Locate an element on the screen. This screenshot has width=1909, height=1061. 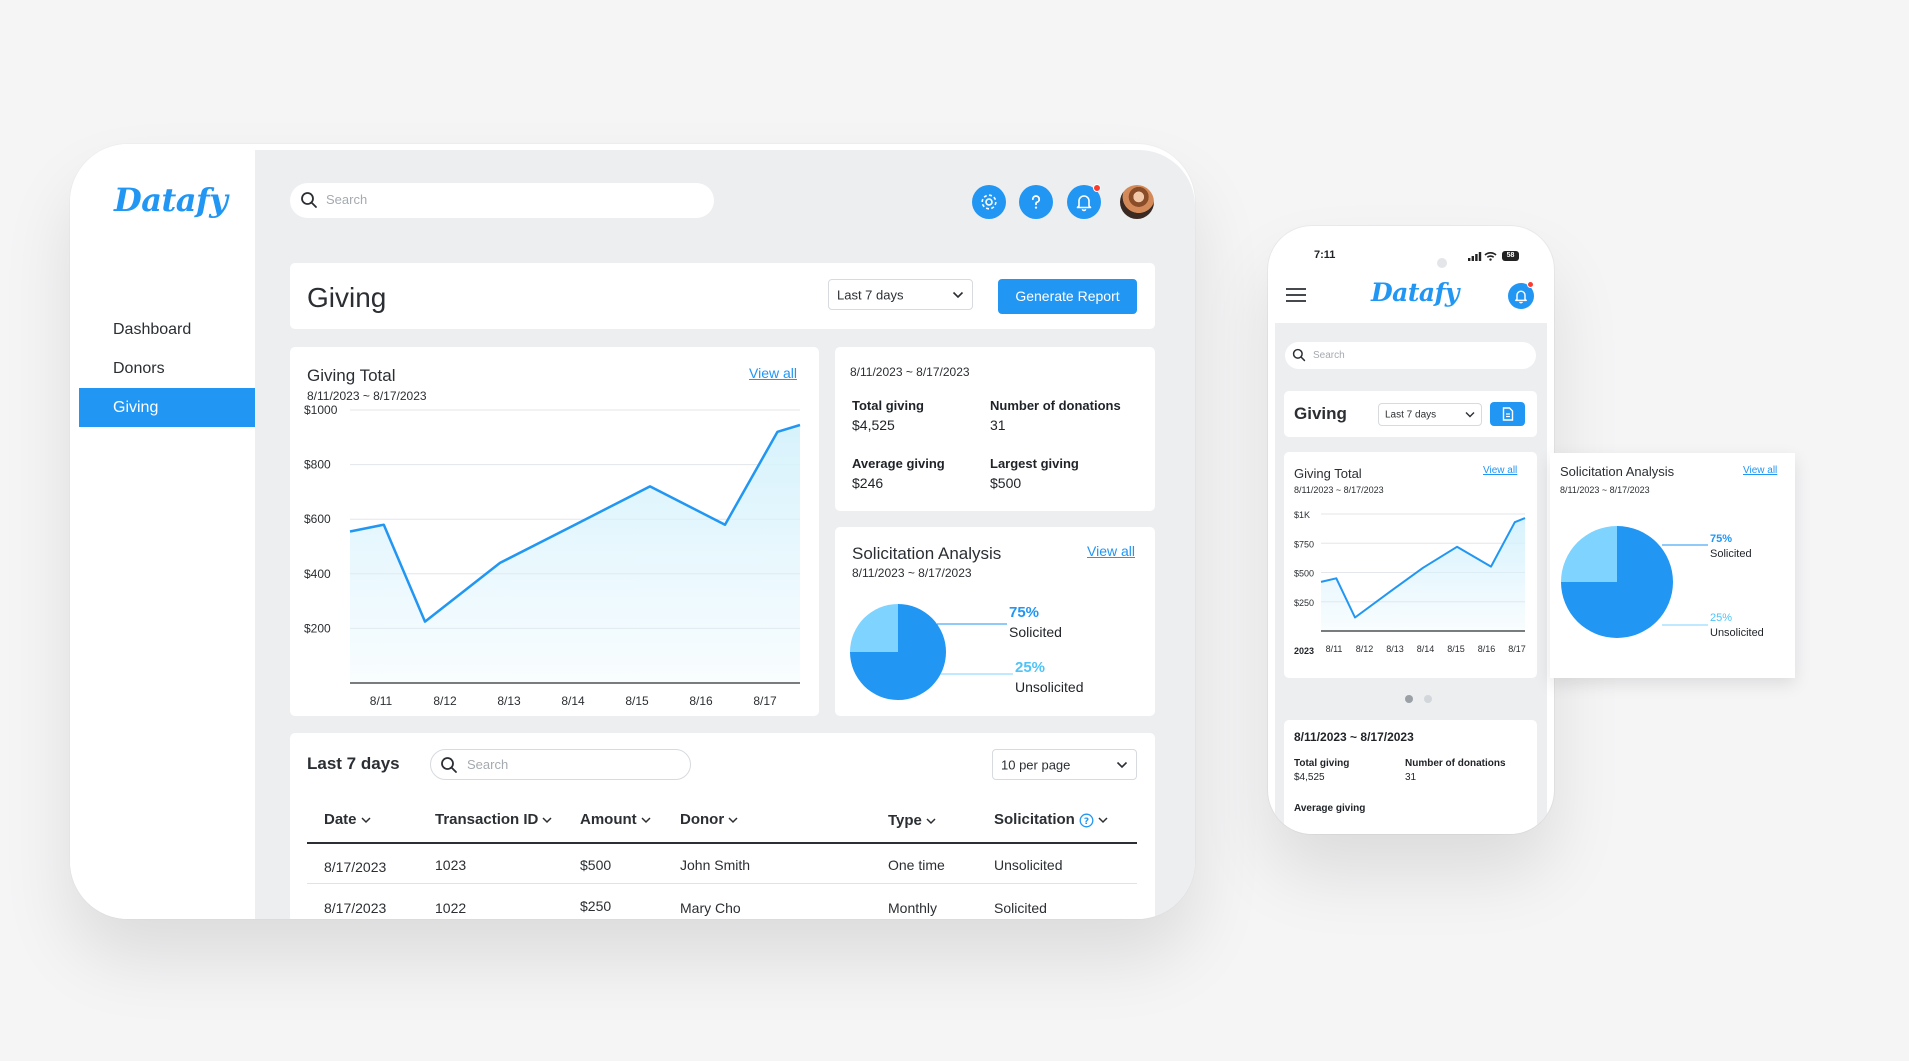
cell-donor-link: Mary Cho is located at coordinates (710, 908).